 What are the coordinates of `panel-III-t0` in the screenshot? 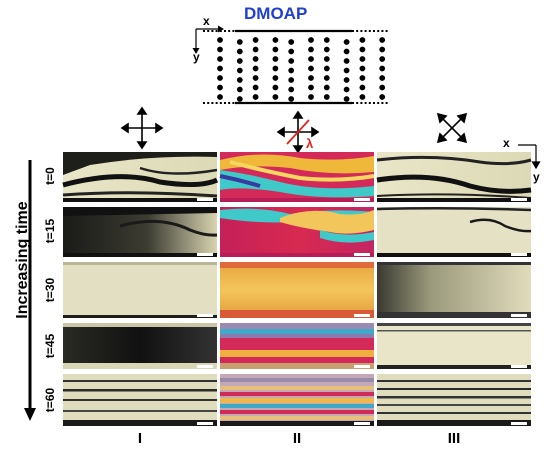 It's located at (454, 177).